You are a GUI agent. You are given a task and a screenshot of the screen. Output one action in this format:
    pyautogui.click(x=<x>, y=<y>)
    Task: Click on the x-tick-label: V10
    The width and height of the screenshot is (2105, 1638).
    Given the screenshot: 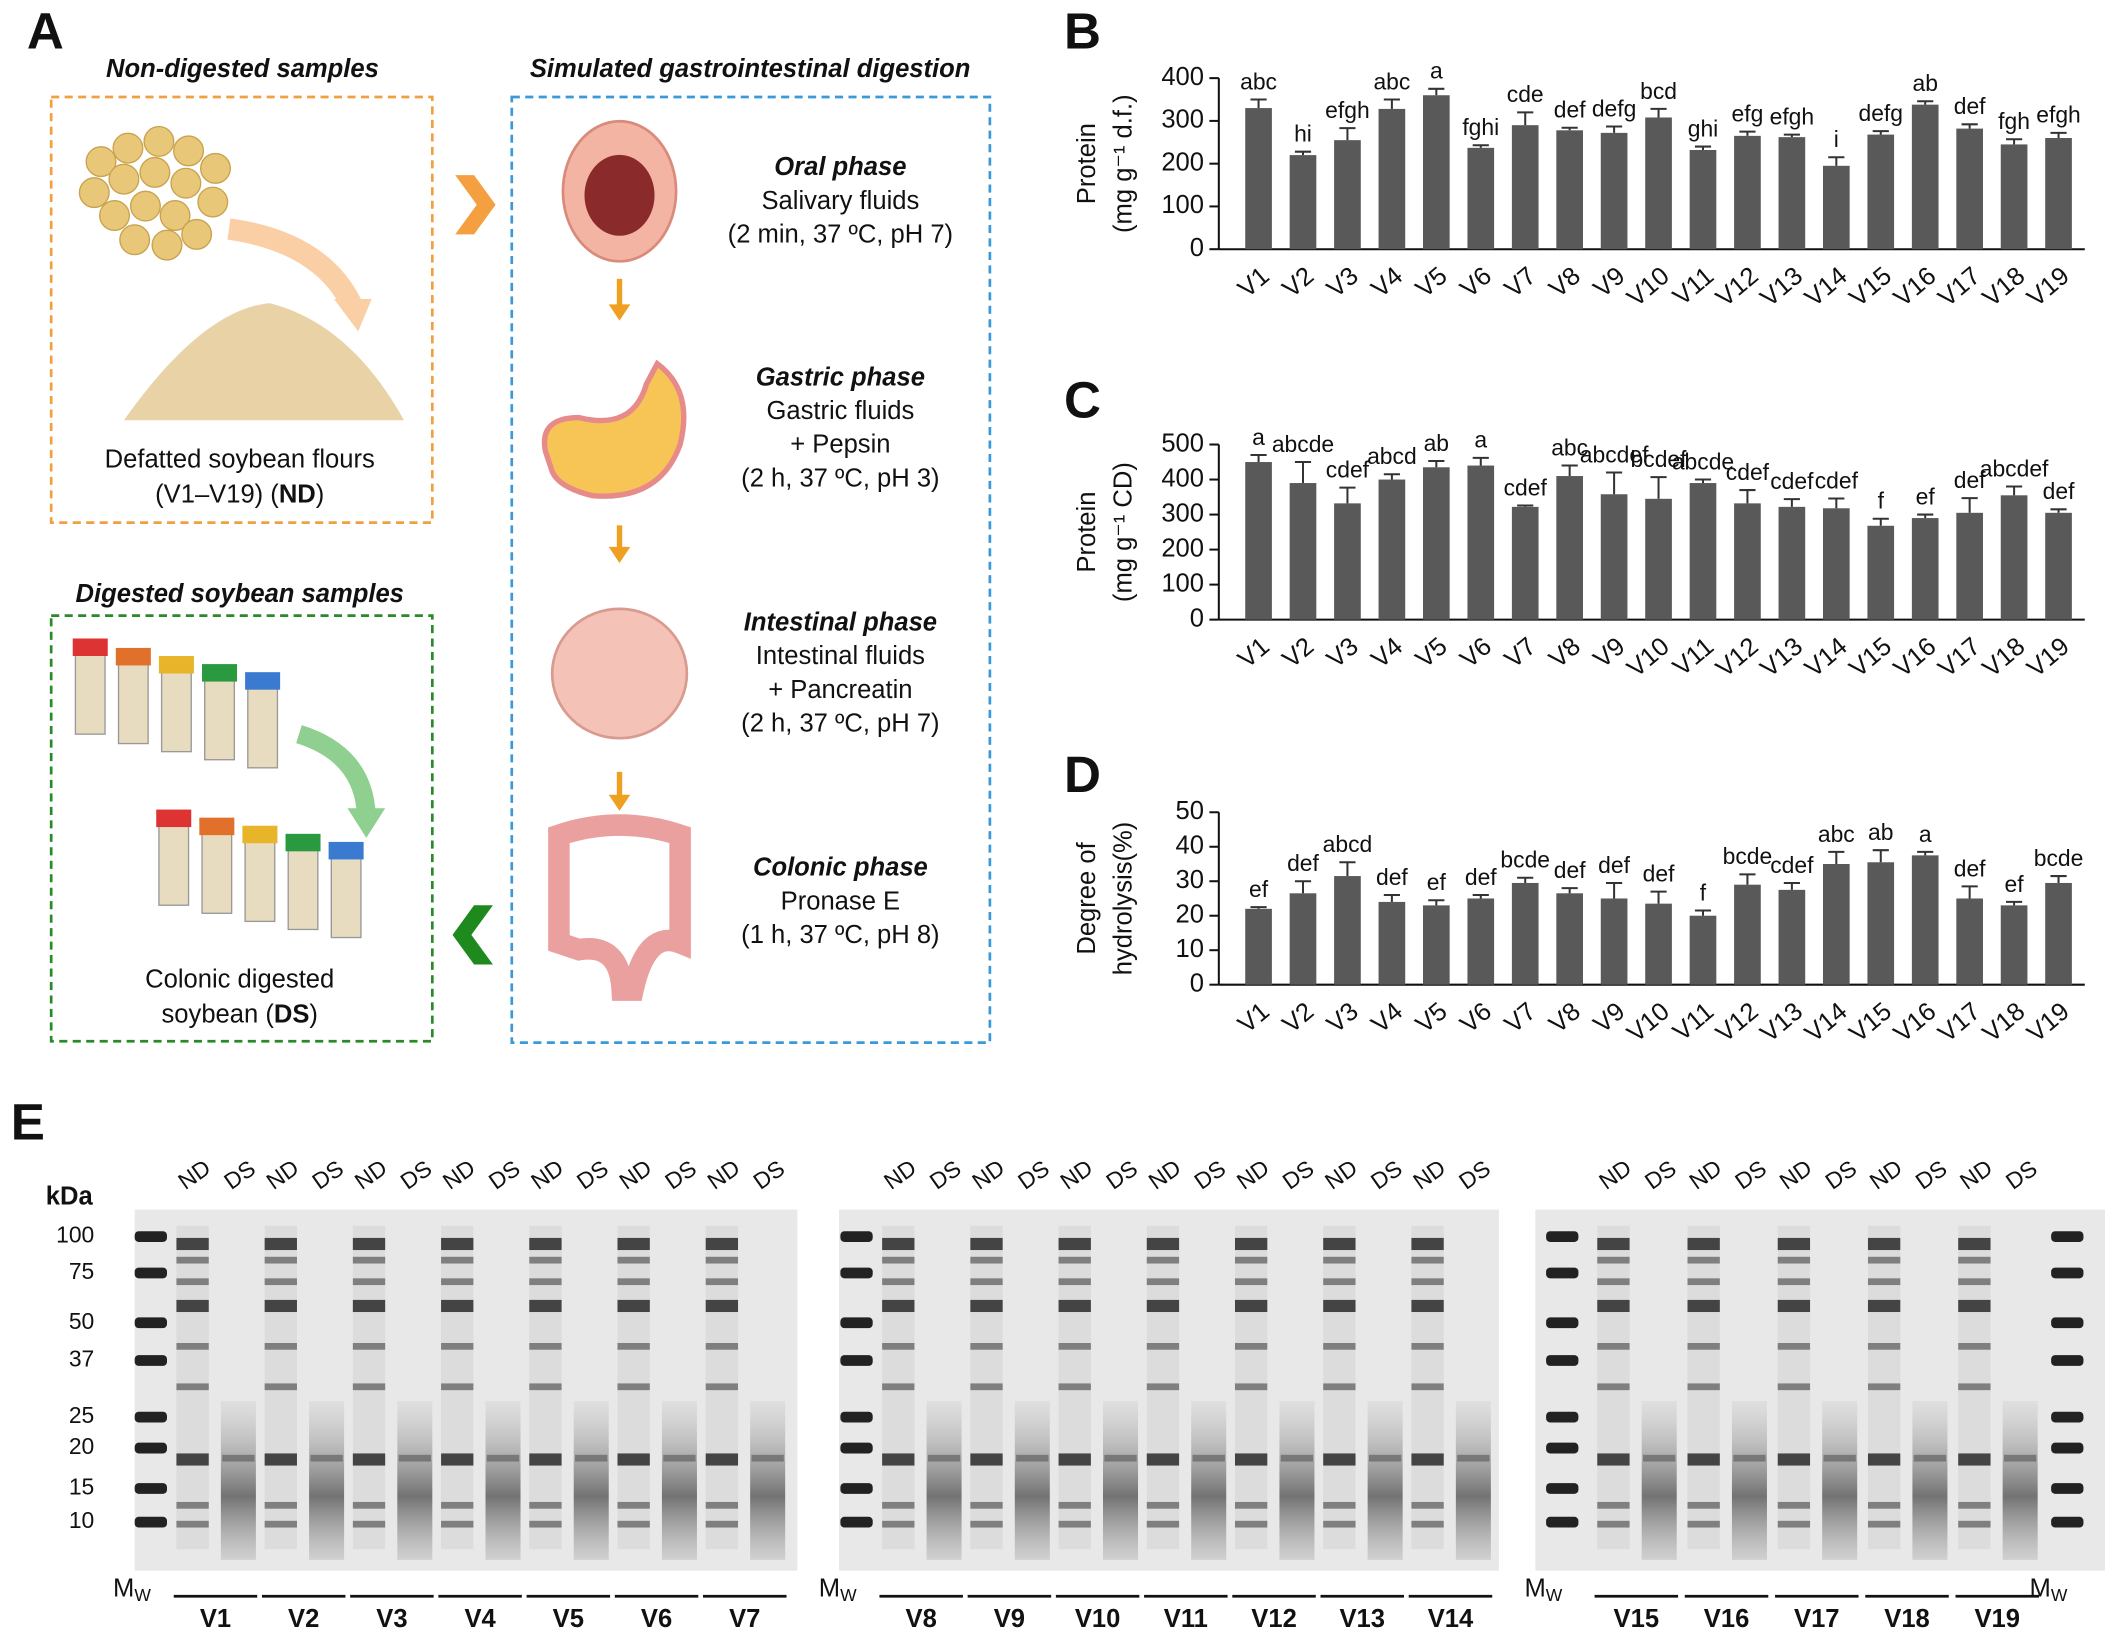 What is the action you would take?
    pyautogui.click(x=1648, y=657)
    